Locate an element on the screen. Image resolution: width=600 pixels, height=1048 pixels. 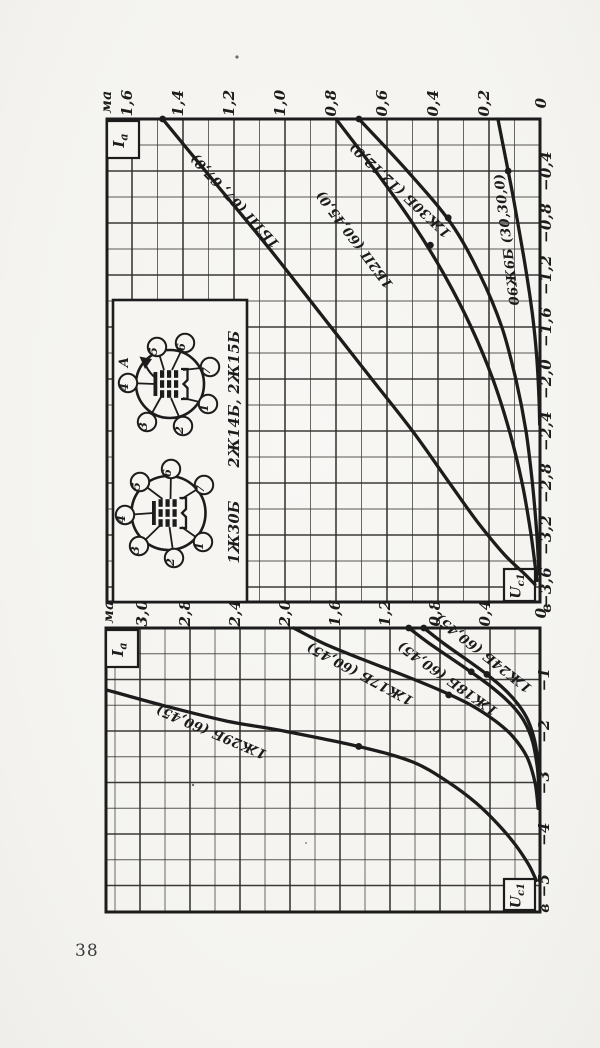
ia-tick-label: 1,2 is located at coordinates (385, 613).